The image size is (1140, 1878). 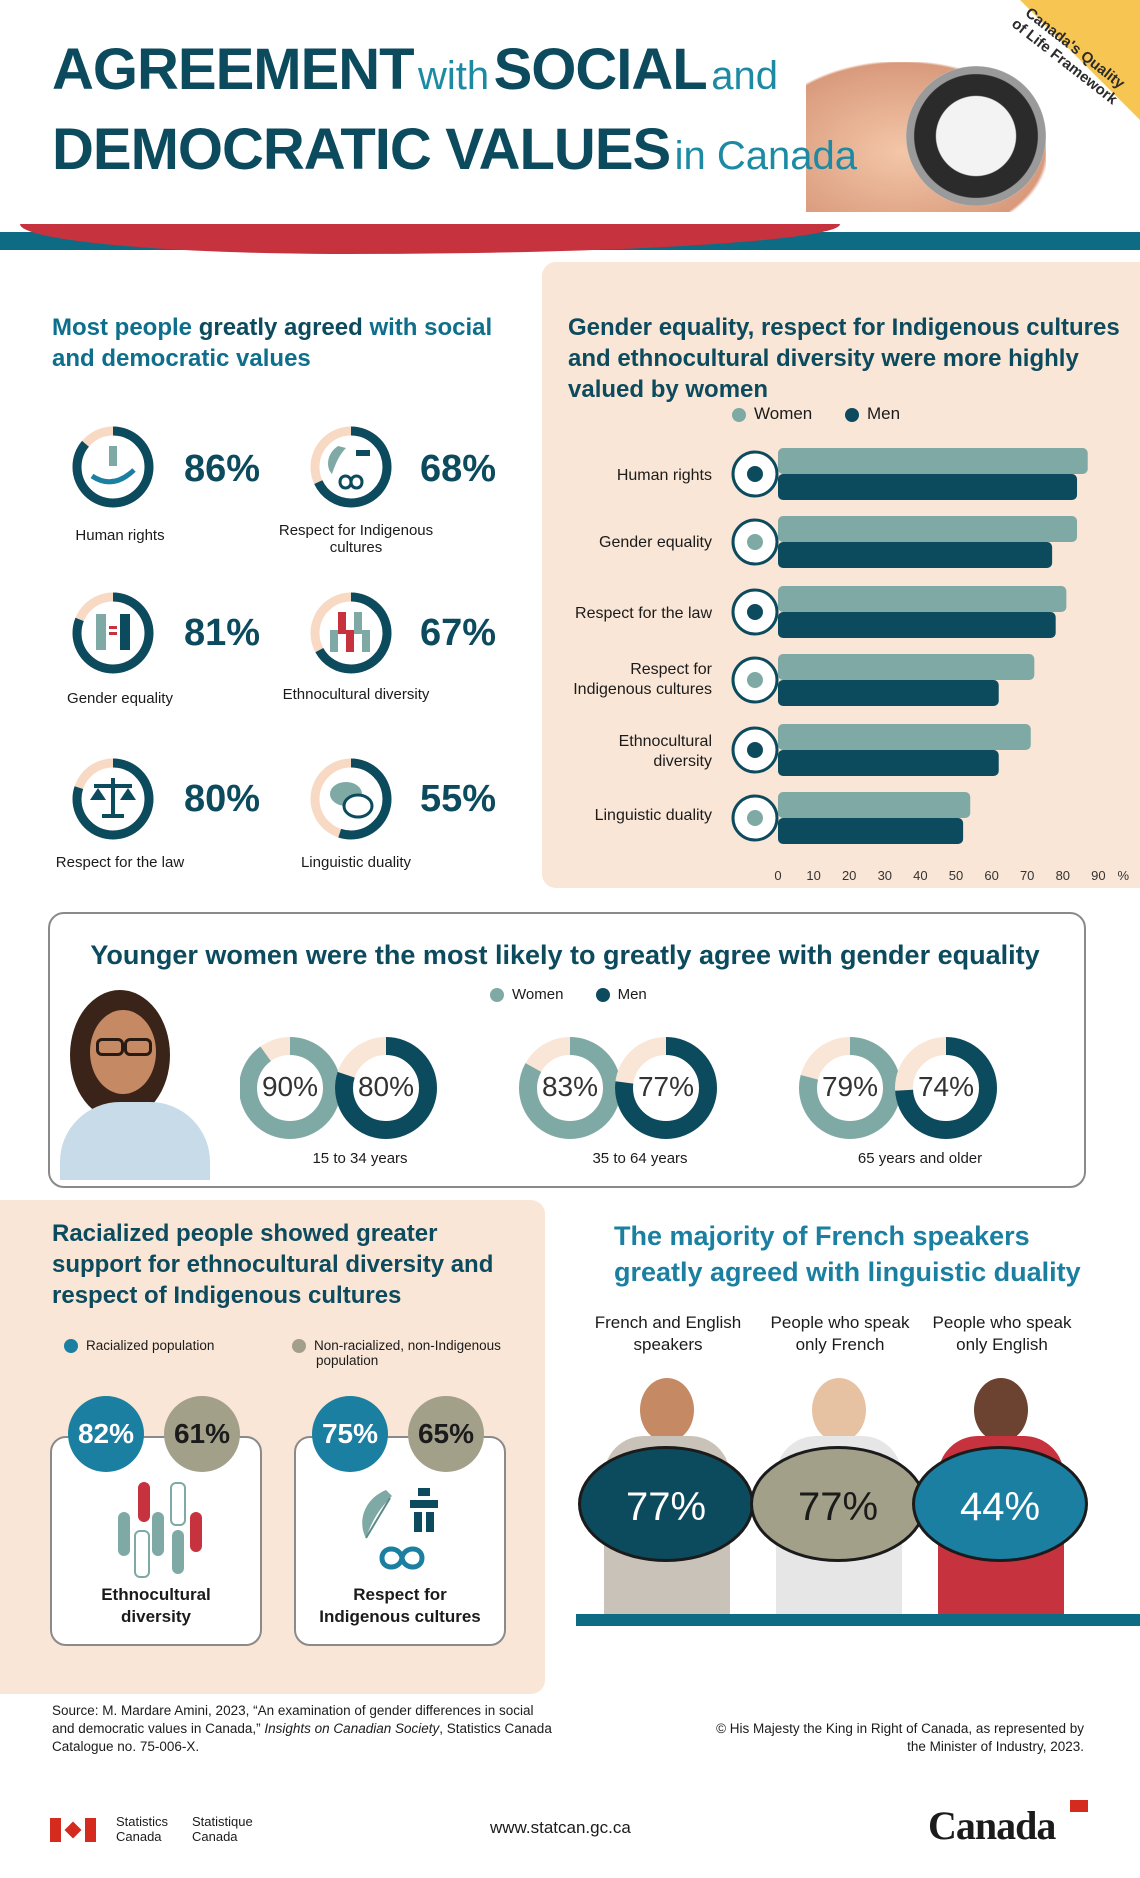 I want to click on racial-ethno-non: 61%, so click(x=202, y=1434).